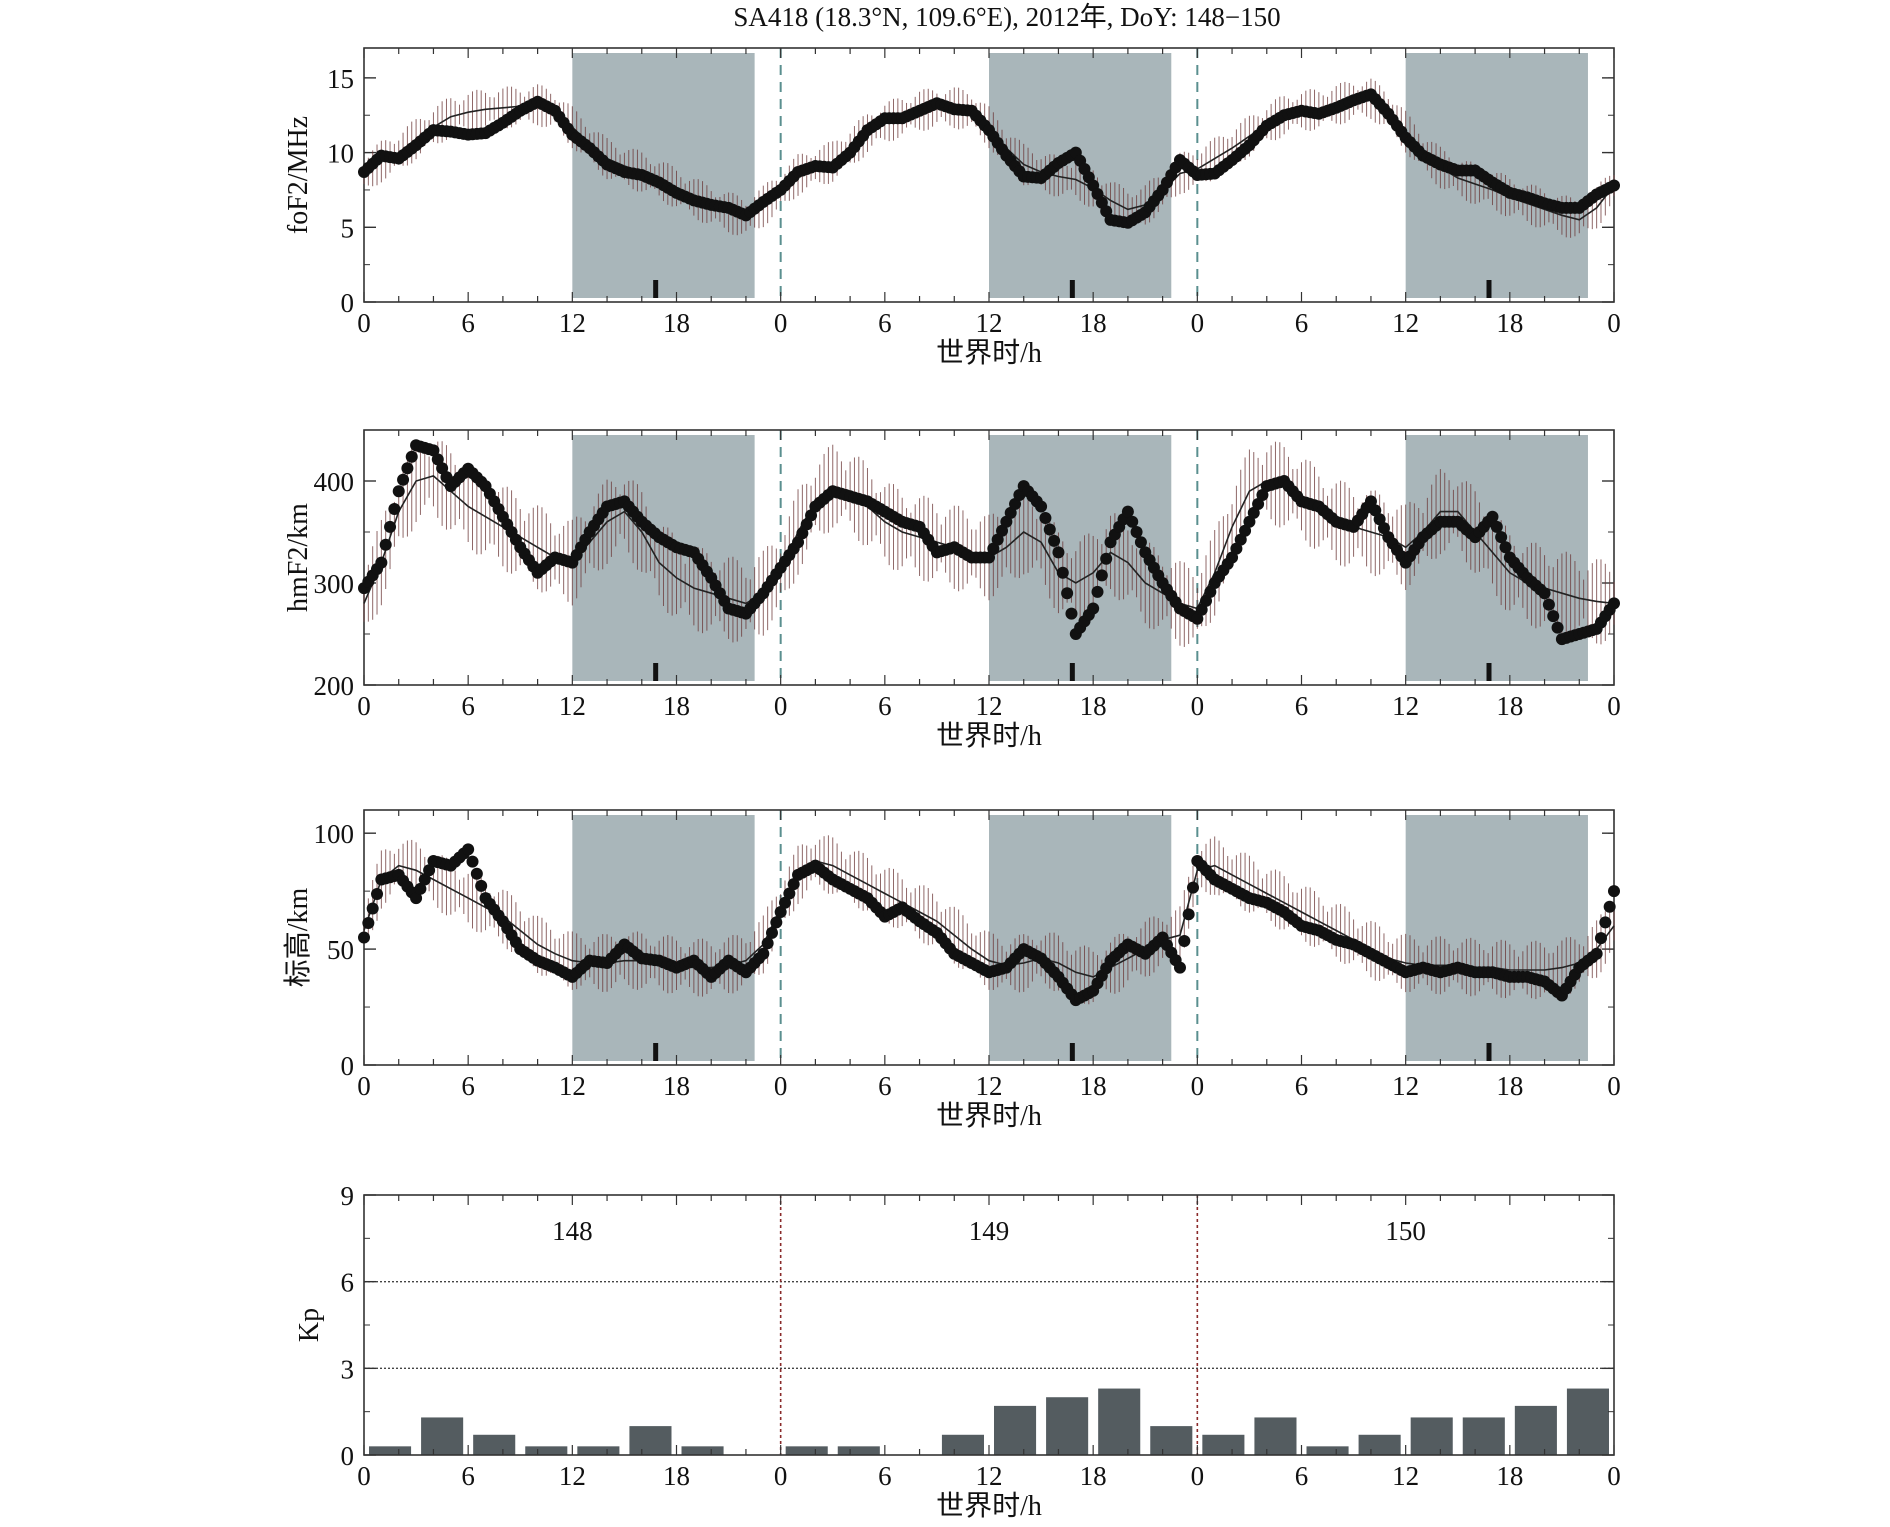  What do you see at coordinates (1405, 1231) in the screenshot?
I see `day-of-year-label: 150` at bounding box center [1405, 1231].